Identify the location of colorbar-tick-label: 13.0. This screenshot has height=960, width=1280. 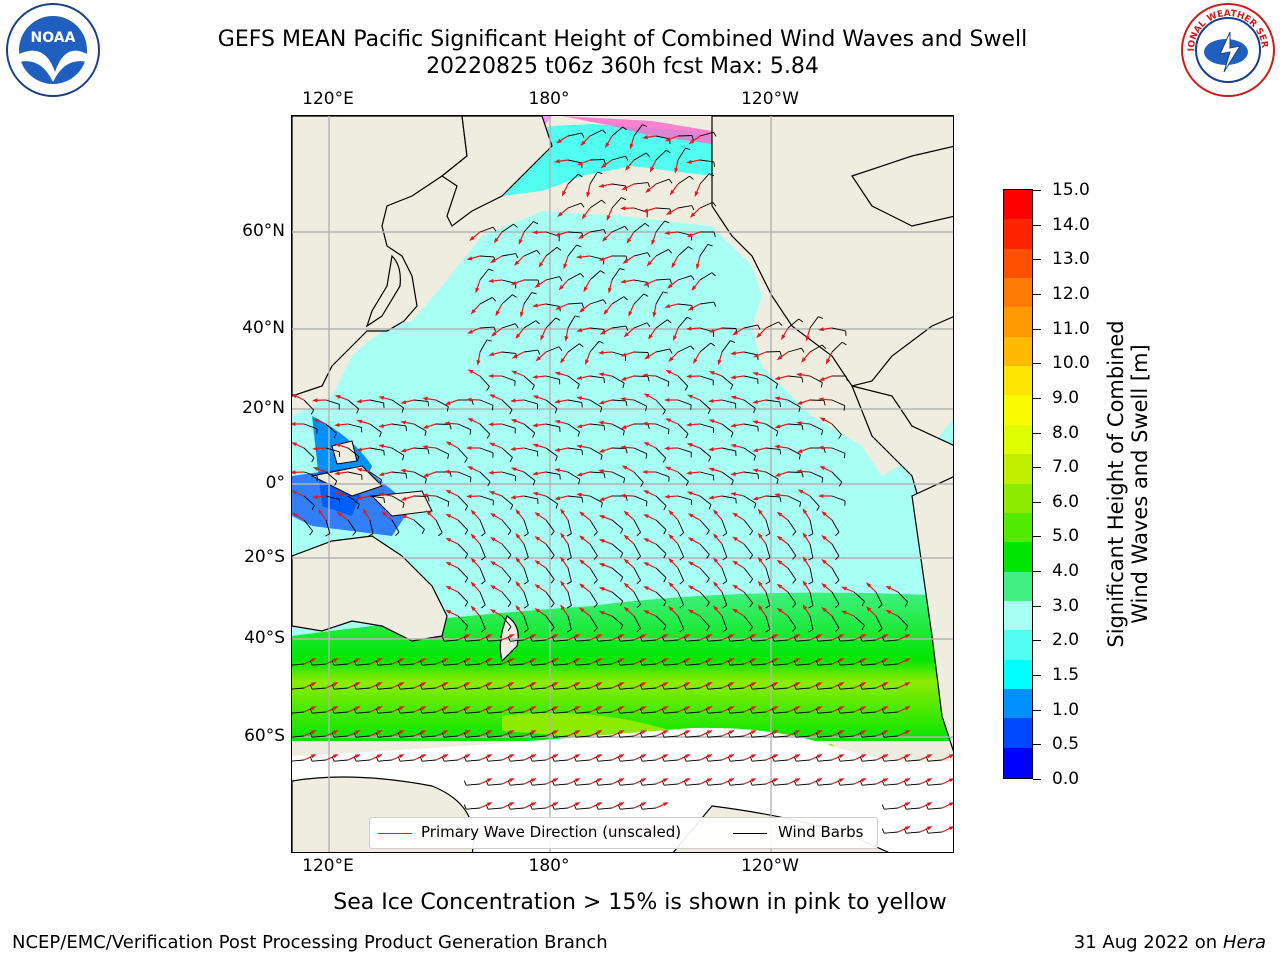
(1071, 259).